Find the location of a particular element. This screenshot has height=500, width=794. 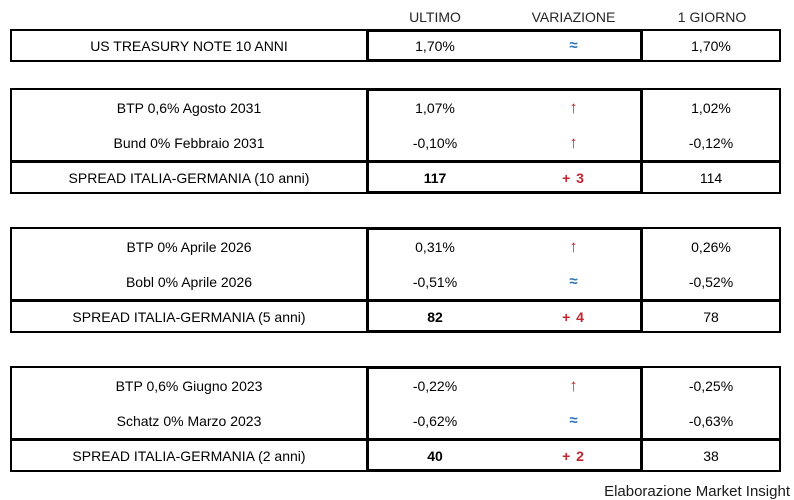

bond-name-cell: BTP 0,6% Agosto 2031 is located at coordinates (189, 107).